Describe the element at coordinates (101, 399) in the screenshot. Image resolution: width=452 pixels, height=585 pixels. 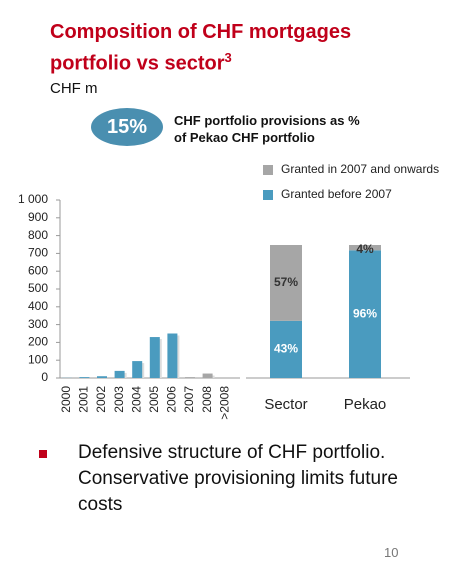
I see `x-tick-label: 2002` at that location.